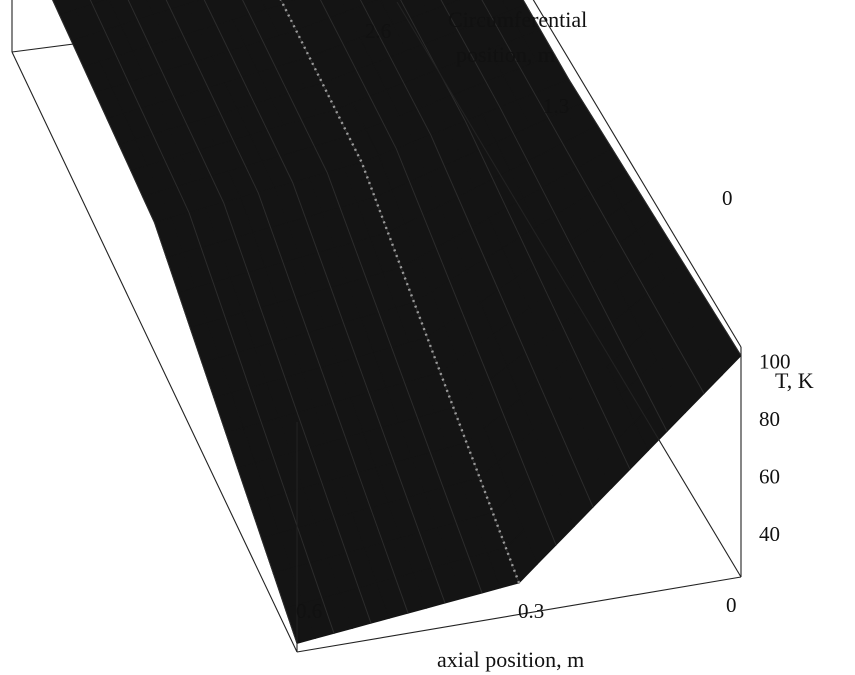 The height and width of the screenshot is (675, 855). I want to click on y-axis-title-line-2: position, m, so click(505, 54).